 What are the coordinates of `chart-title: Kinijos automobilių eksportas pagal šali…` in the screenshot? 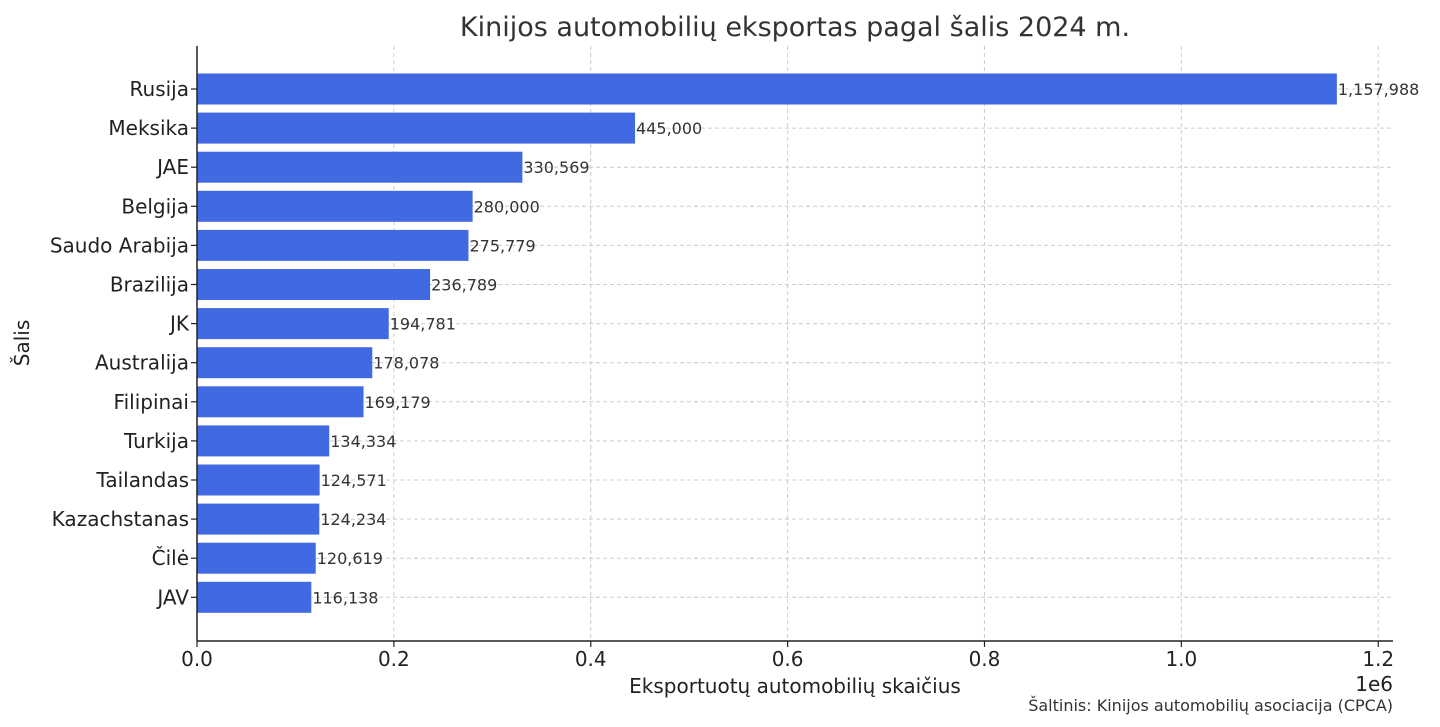 It's located at (795, 27).